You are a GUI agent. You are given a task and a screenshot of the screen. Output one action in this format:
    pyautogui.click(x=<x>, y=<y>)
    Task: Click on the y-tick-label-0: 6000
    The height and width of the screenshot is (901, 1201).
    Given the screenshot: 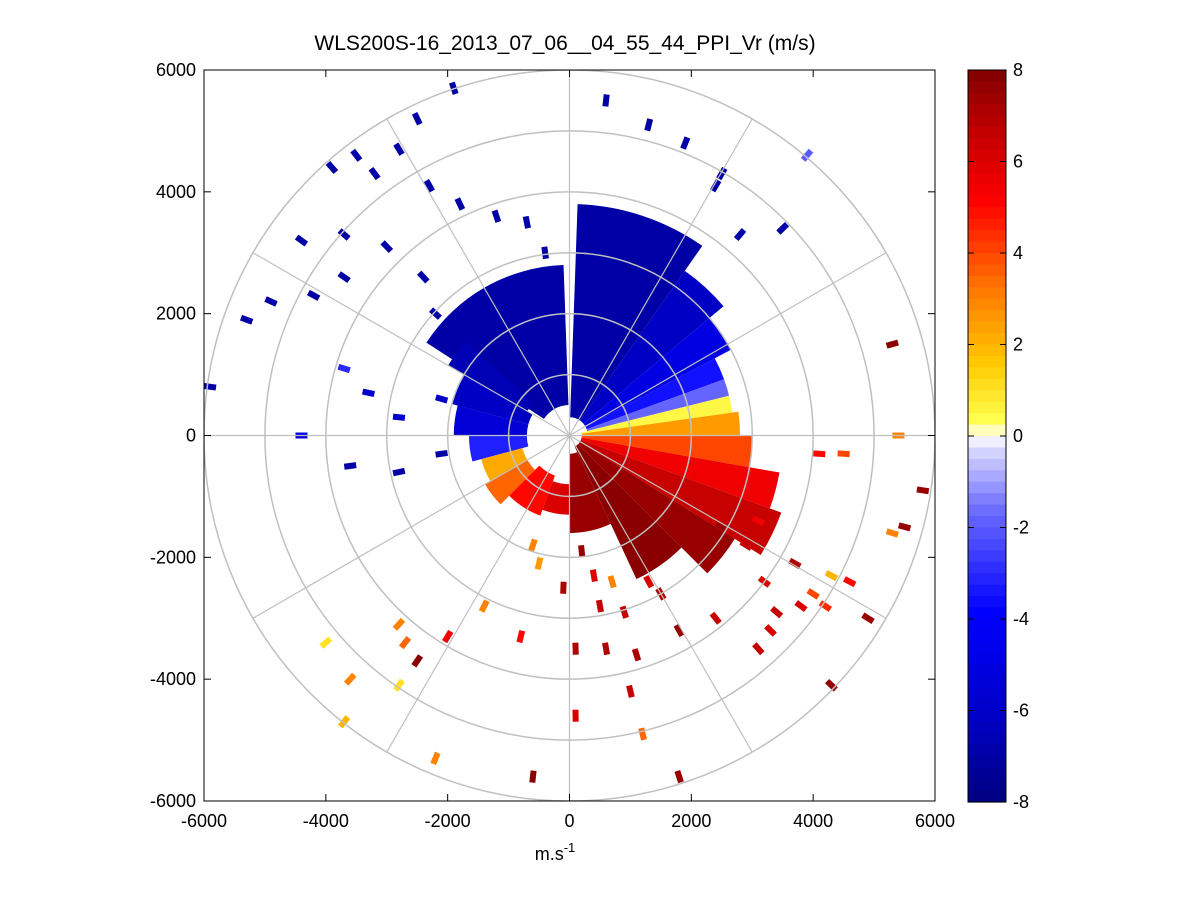 What is the action you would take?
    pyautogui.click(x=176, y=70)
    